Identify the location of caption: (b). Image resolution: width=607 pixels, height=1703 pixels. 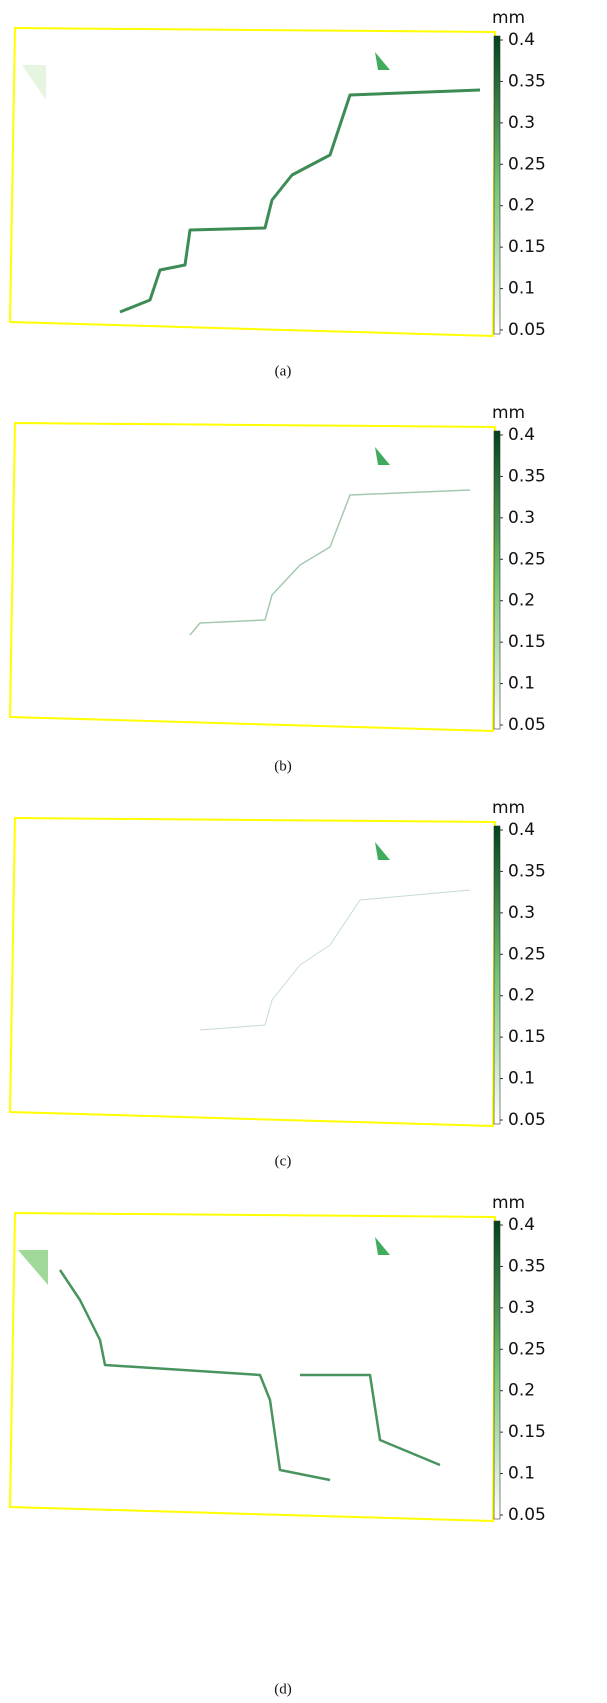
(283, 766).